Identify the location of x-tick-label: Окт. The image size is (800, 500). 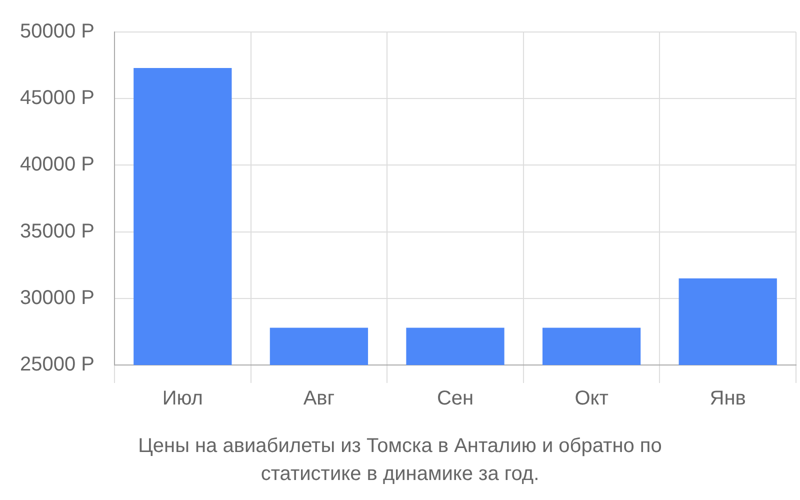
(591, 399).